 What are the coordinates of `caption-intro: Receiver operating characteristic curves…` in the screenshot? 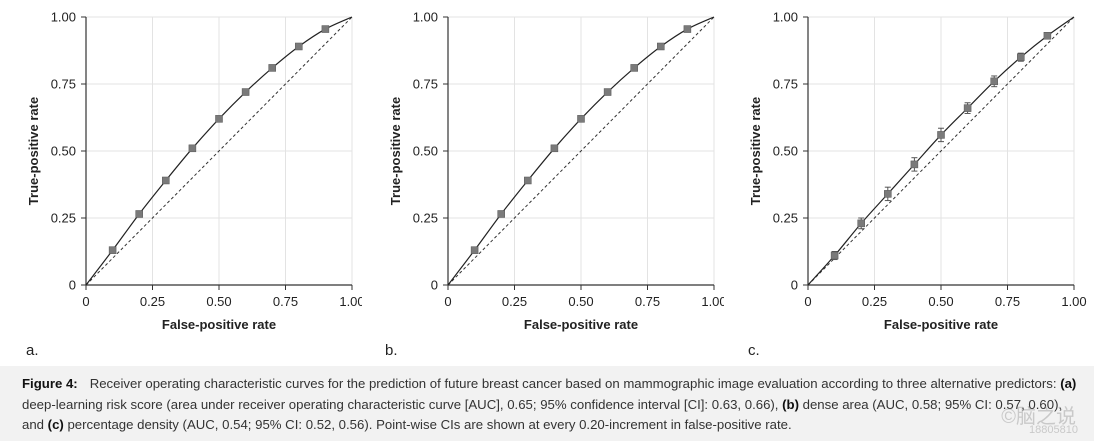 It's located at (575, 383).